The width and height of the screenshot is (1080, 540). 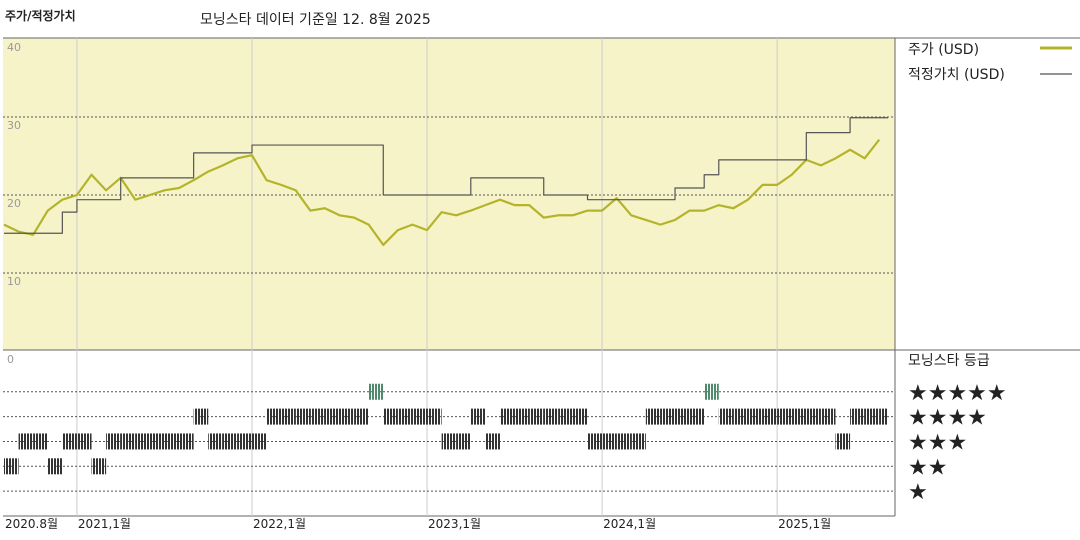 I want to click on rating-label: ★, so click(x=918, y=492).